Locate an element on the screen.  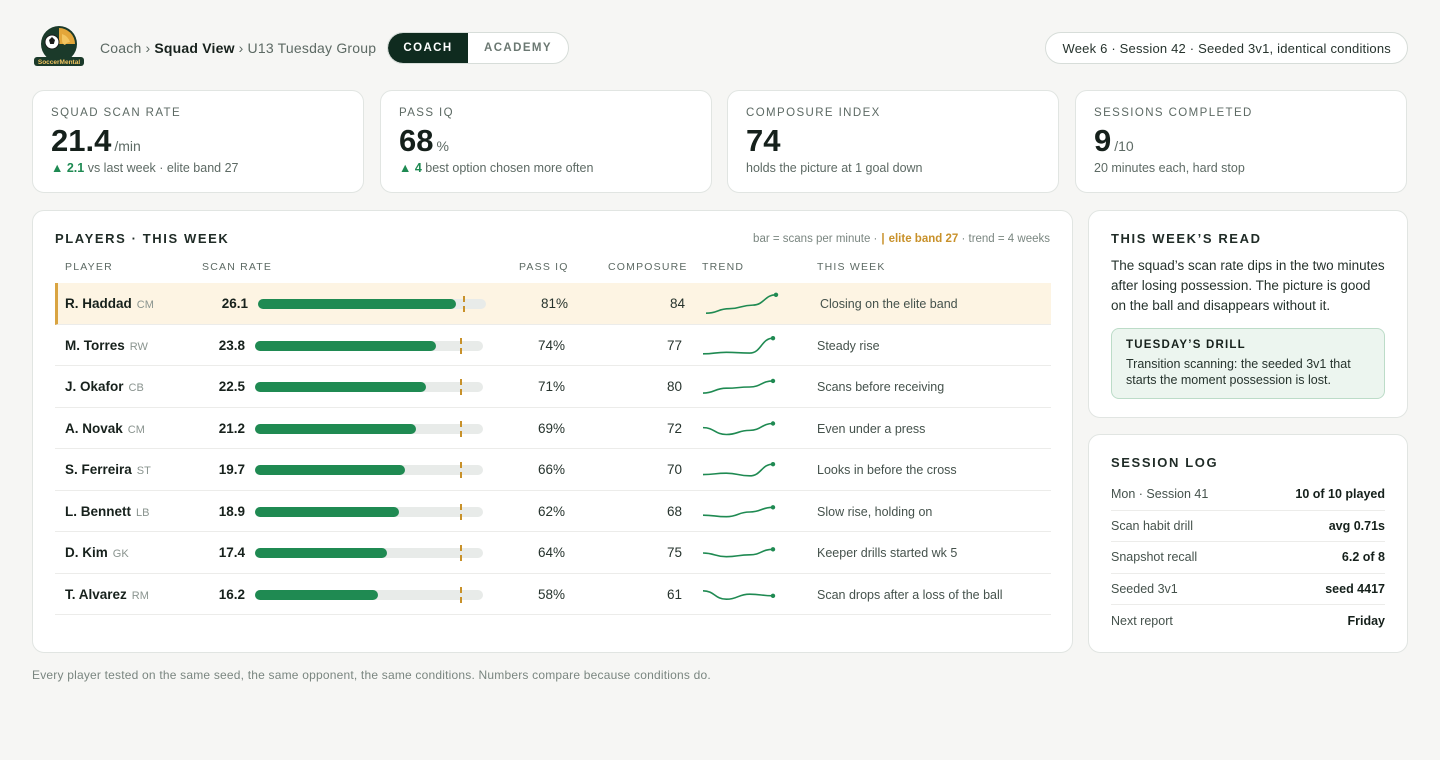
scan-rate-value: 21.2 is located at coordinates (231, 428).